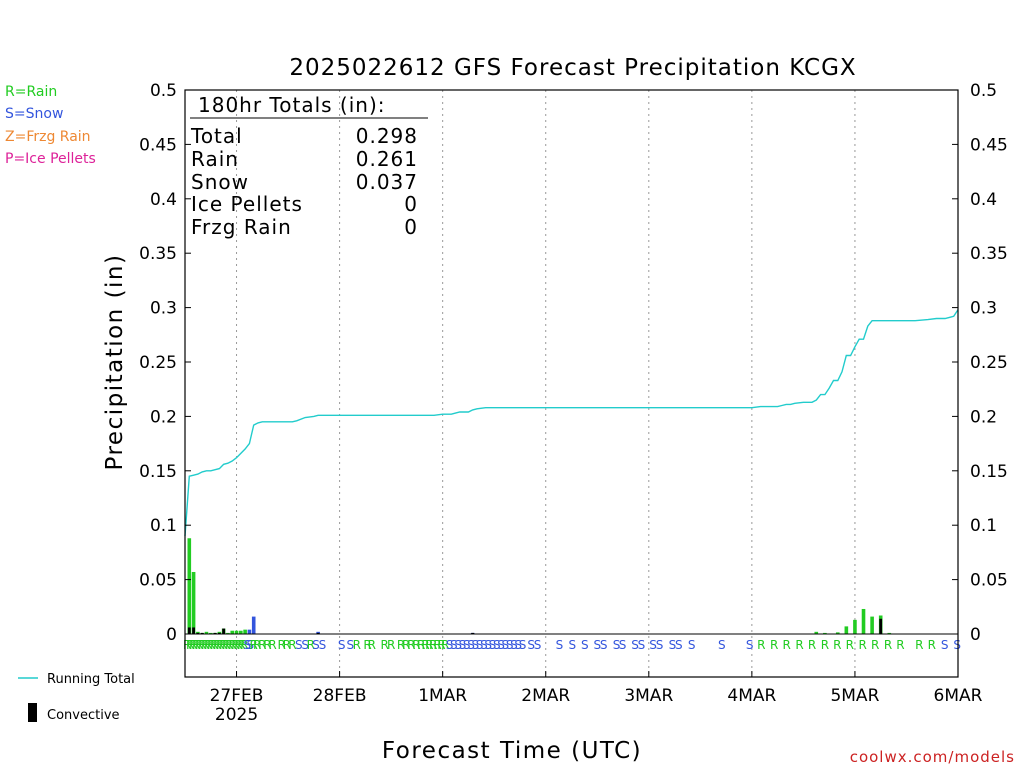 The height and width of the screenshot is (768, 1024). I want to click on y-ticks-left: 0 0.05 0.1 0.15 0.2 0.25 0.3 0.35 0.4 0.45 0.5, so click(165, 363).